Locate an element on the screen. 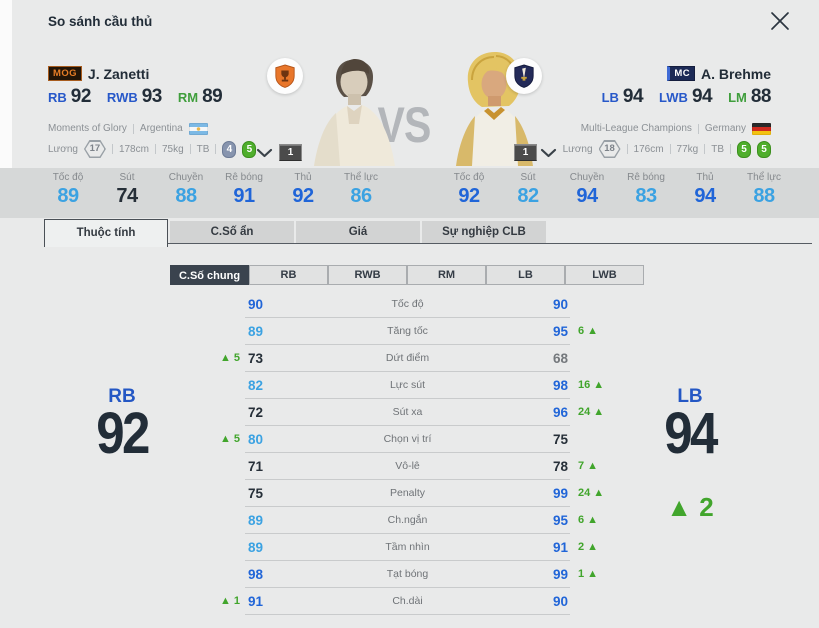 The width and height of the screenshot is (819, 628). germany-flag-icon is located at coordinates (761, 128).